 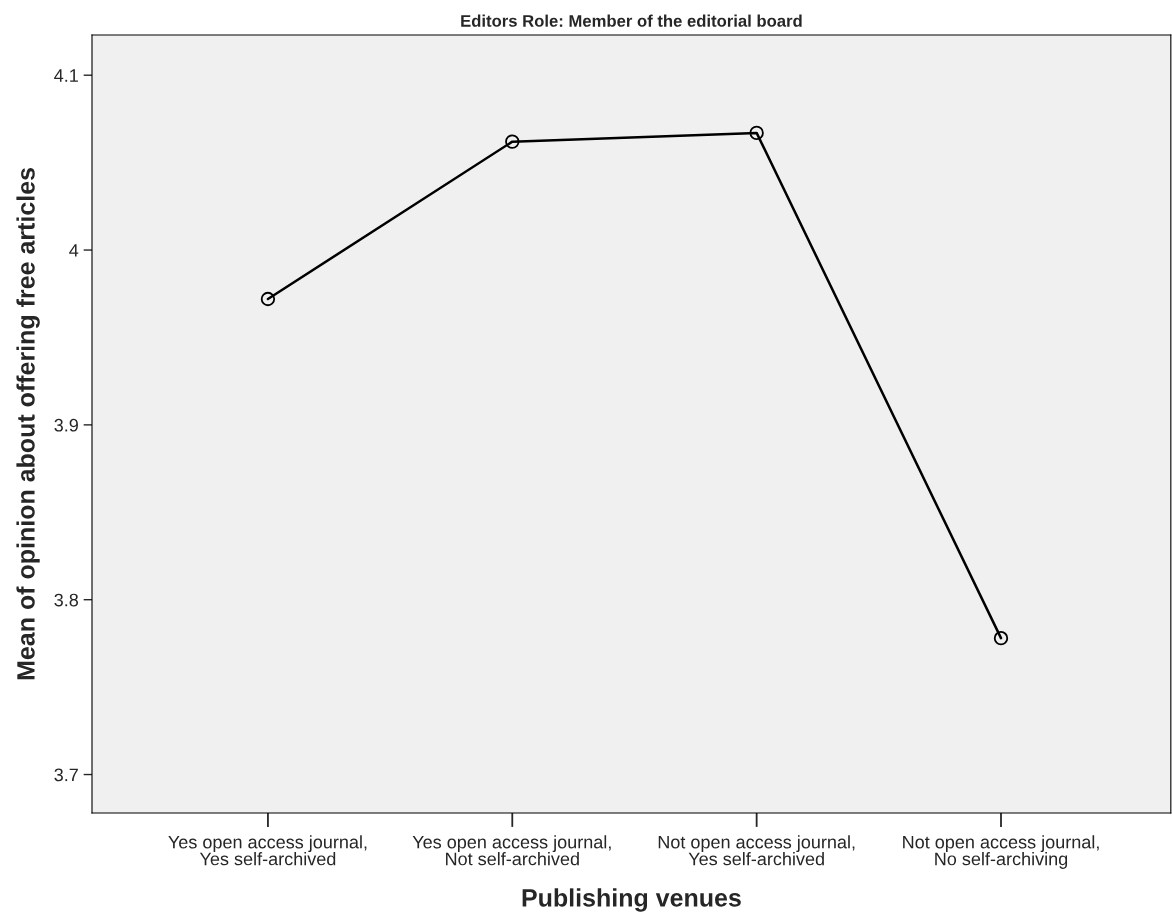 What do you see at coordinates (74, 250) in the screenshot?
I see `y-tick-label: 4` at bounding box center [74, 250].